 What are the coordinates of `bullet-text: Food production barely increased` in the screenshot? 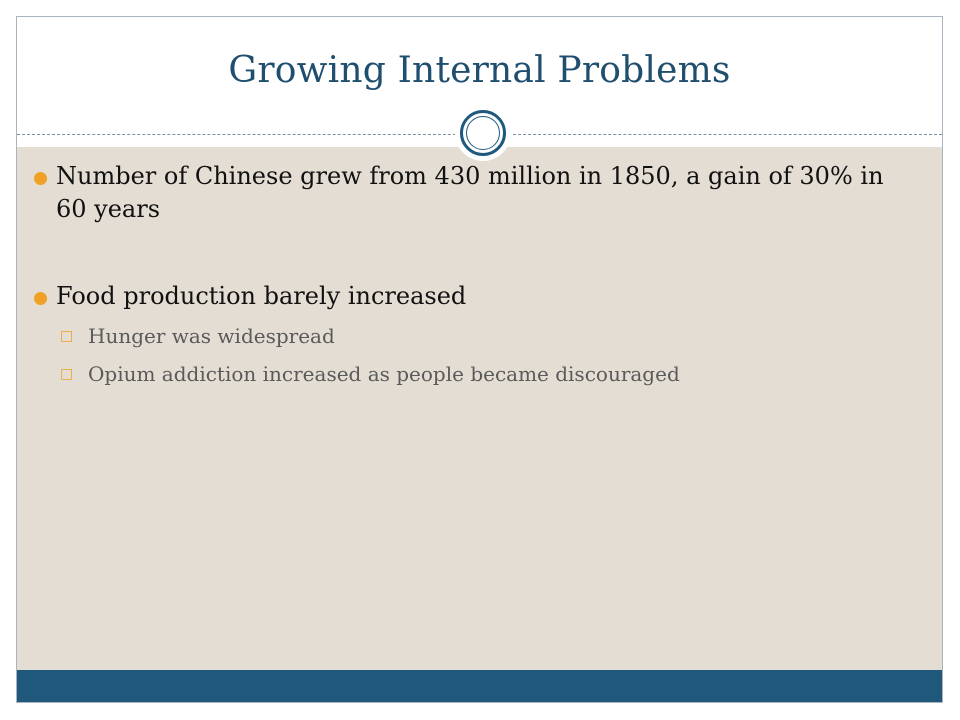 It's located at (261, 296).